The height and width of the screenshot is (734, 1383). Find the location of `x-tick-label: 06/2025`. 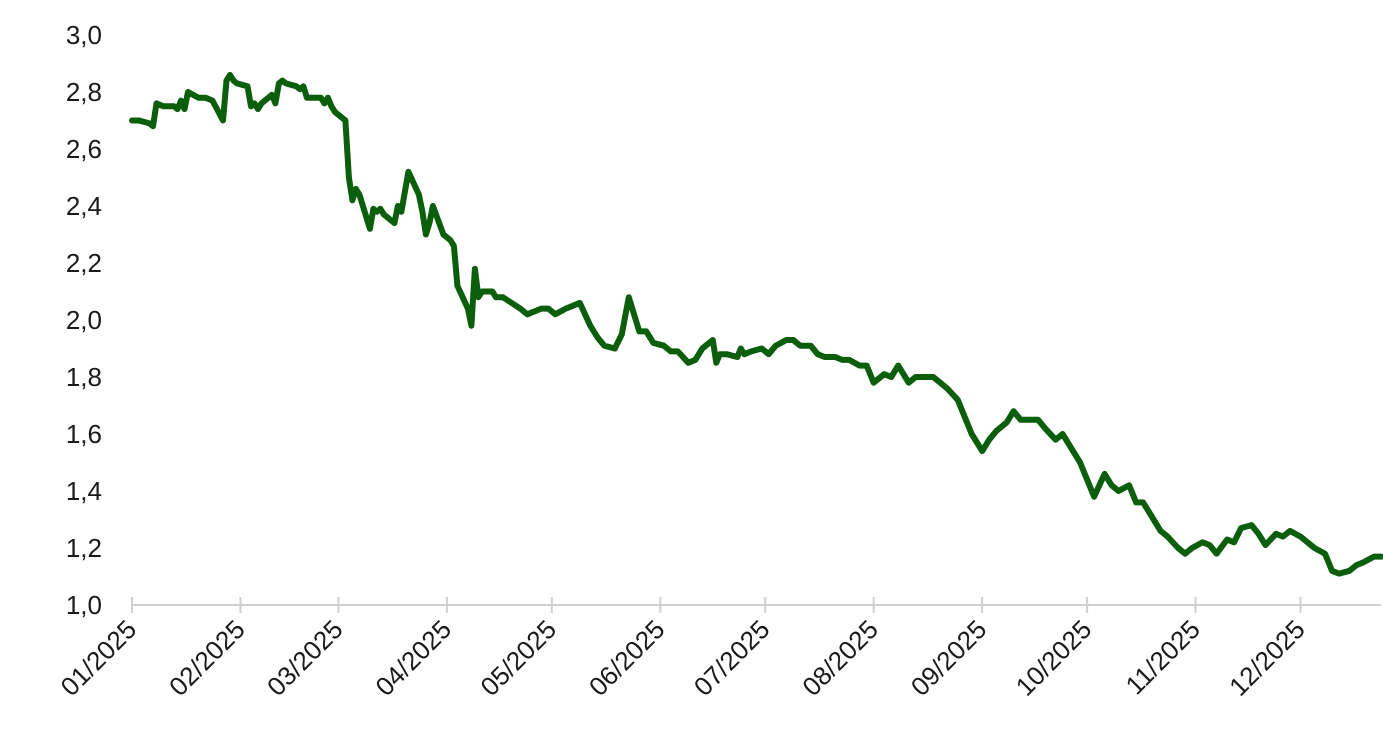

x-tick-label: 06/2025 is located at coordinates (627, 658).